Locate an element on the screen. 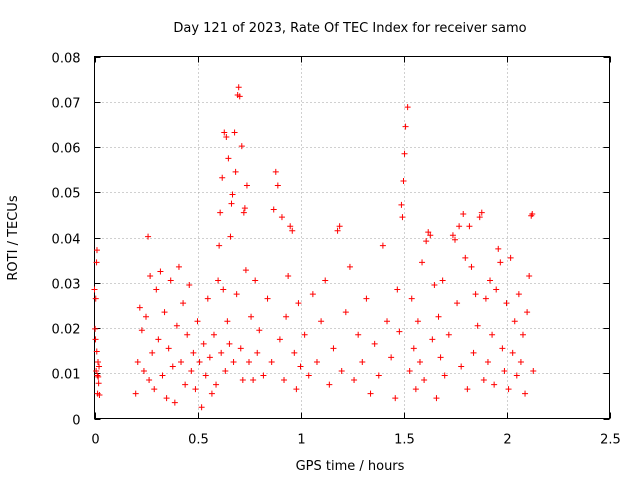 This screenshot has height=480, width=640. x-tick-label: 0.5 is located at coordinates (198, 440).